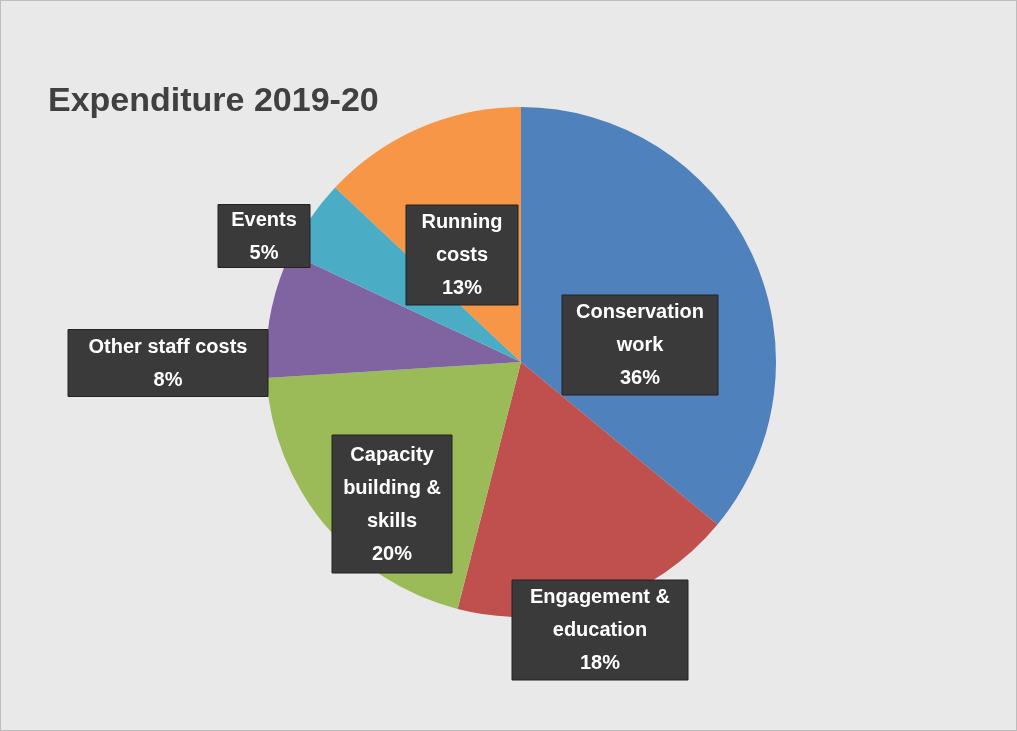 This screenshot has height=731, width=1017. Describe the element at coordinates (462, 237) in the screenshot. I see `slice-label: Running costs` at that location.